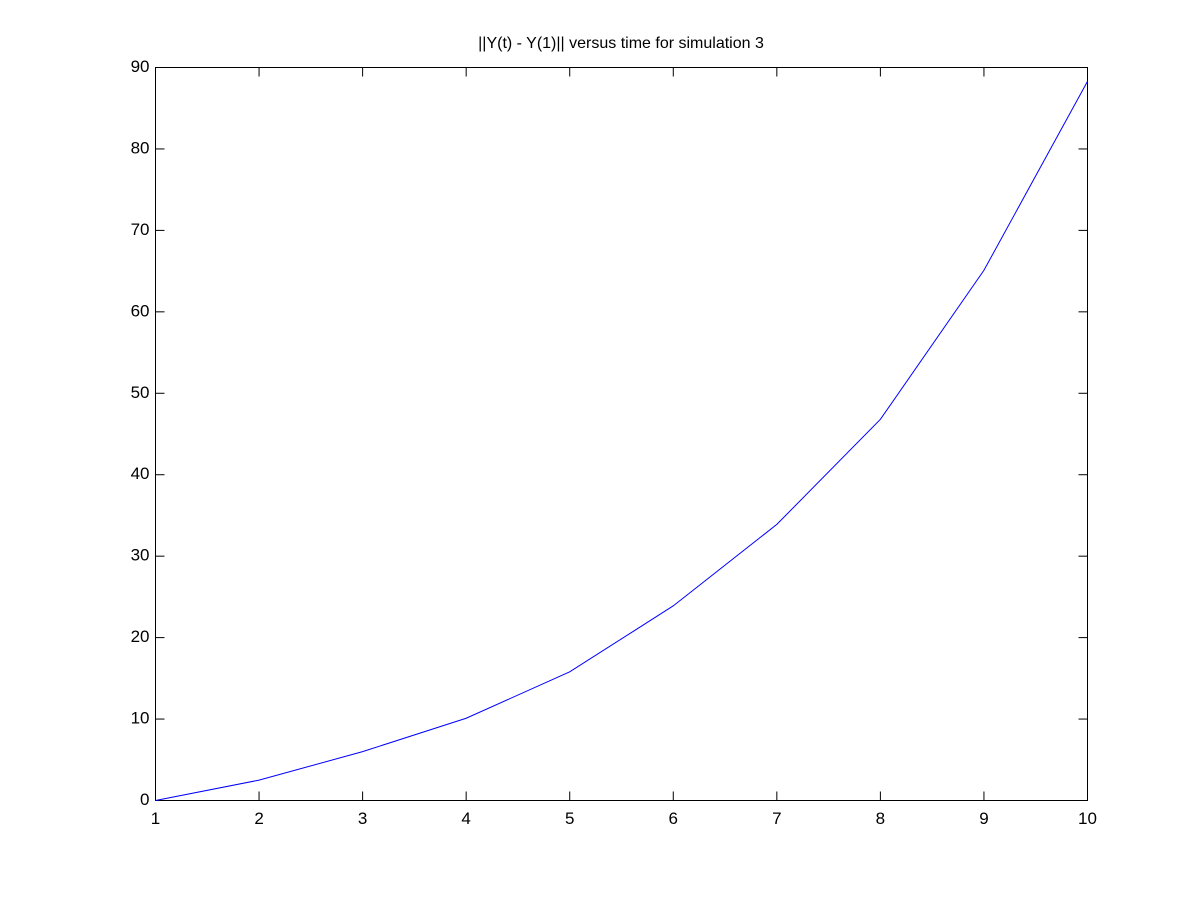 Image resolution: width=1200 pixels, height=900 pixels. I want to click on x-tick-label: 5, so click(569, 818).